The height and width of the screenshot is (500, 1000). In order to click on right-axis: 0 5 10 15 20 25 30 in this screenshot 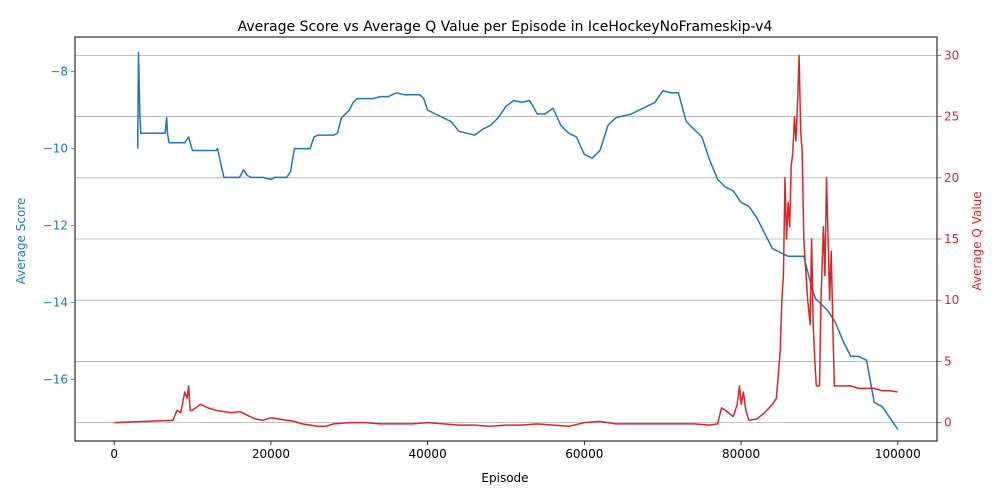, I will do `click(948, 239)`.